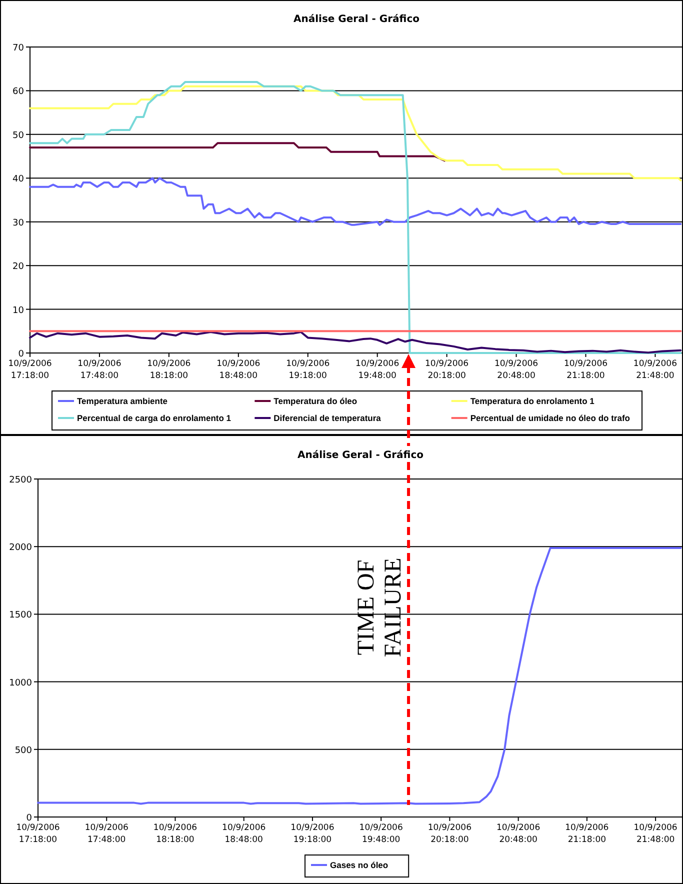 The image size is (683, 884). I want to click on y-tick-label: 20, so click(18, 267).